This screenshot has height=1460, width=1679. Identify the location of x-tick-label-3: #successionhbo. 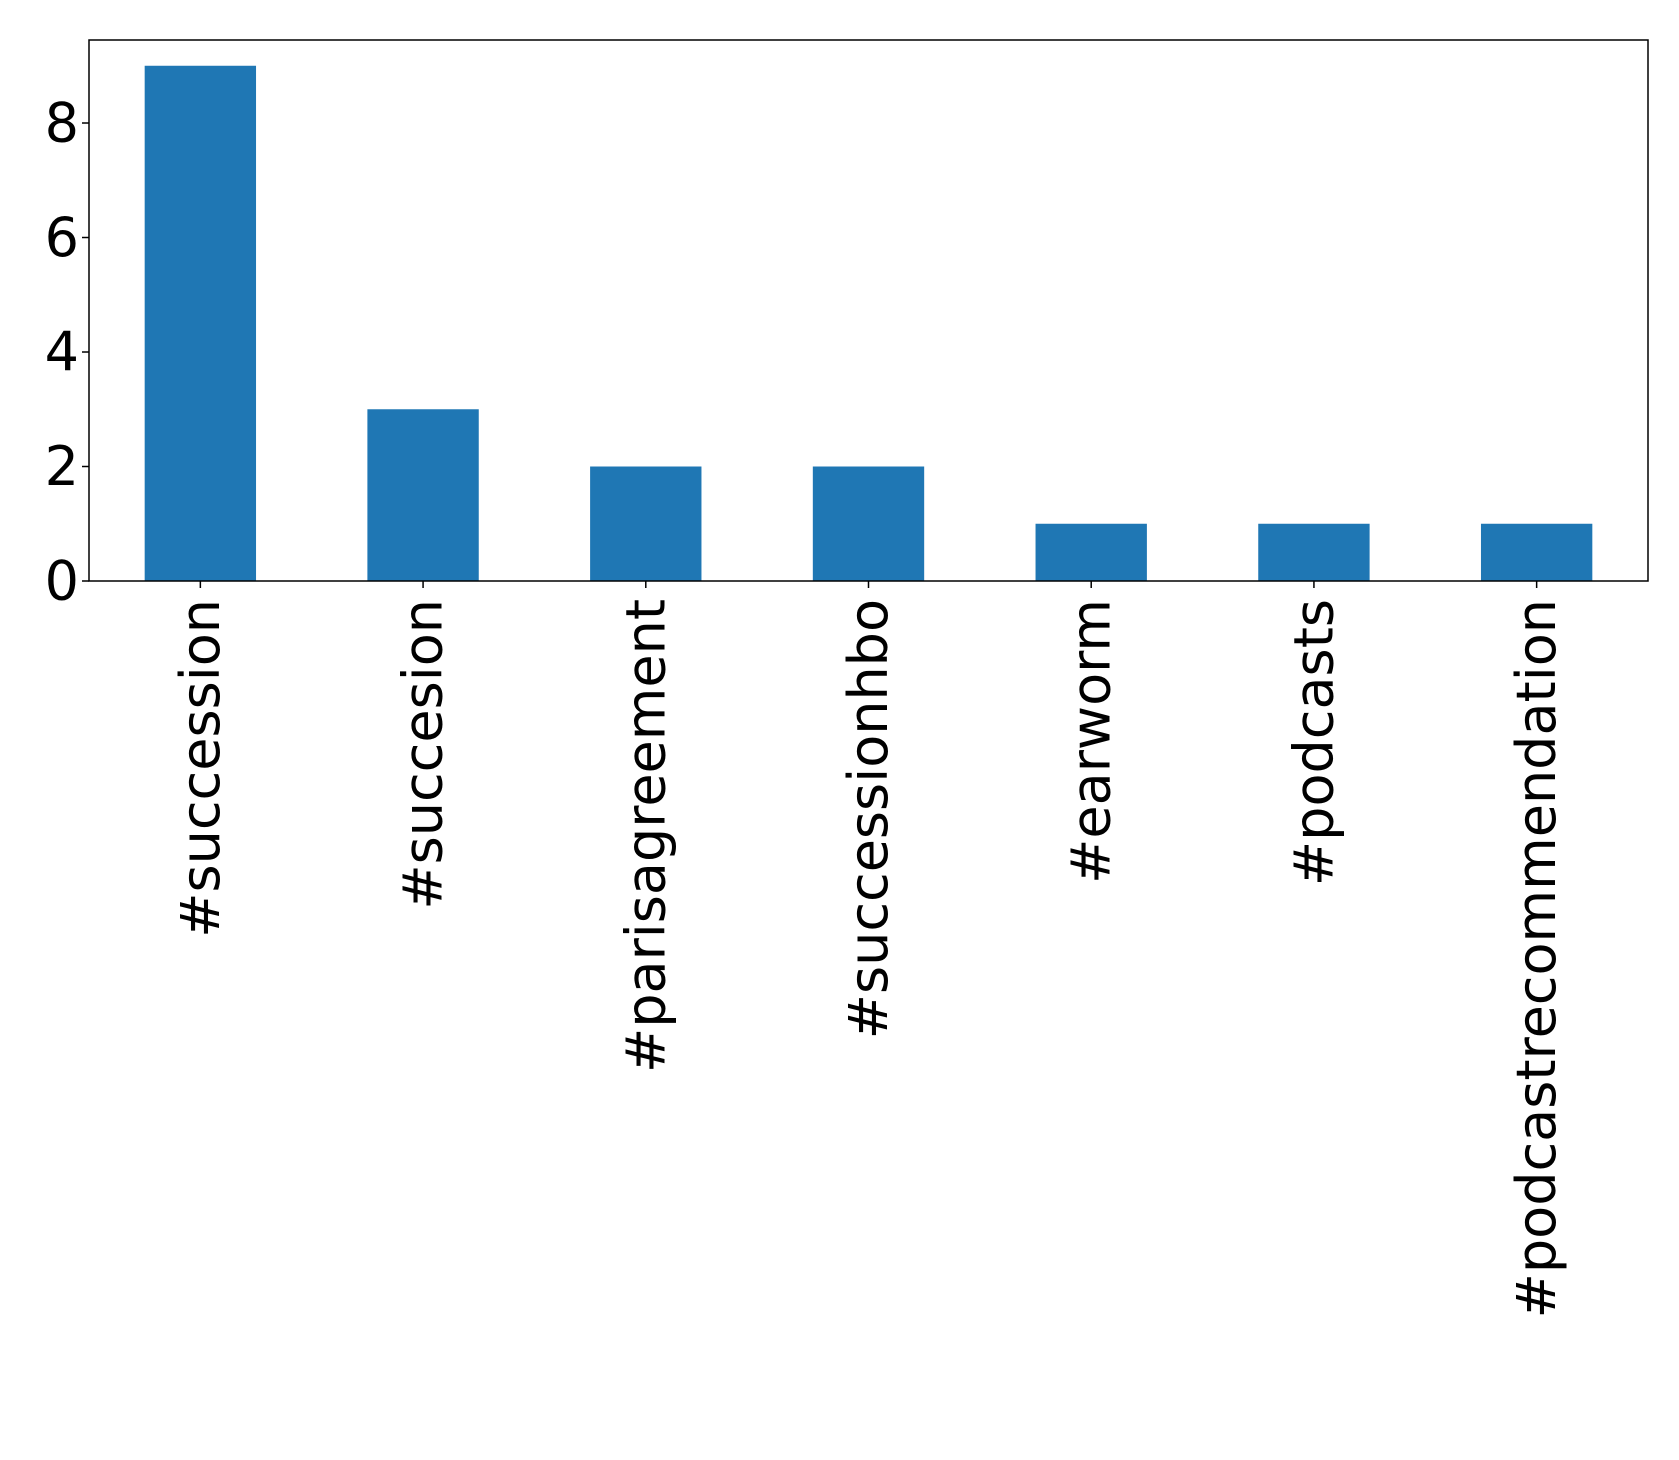
(868, 819).